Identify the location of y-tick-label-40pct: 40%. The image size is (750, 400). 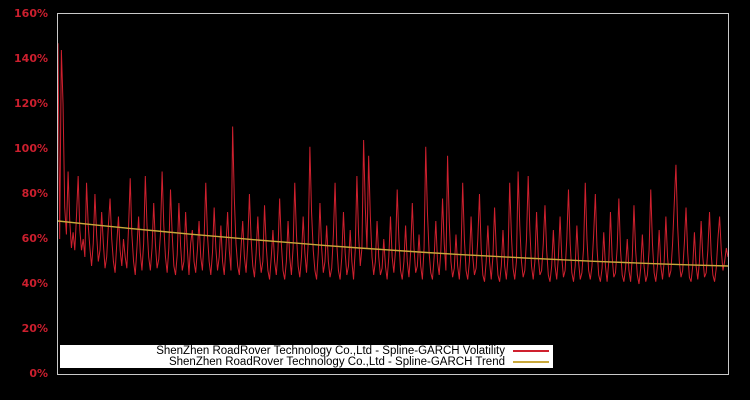
(34, 283).